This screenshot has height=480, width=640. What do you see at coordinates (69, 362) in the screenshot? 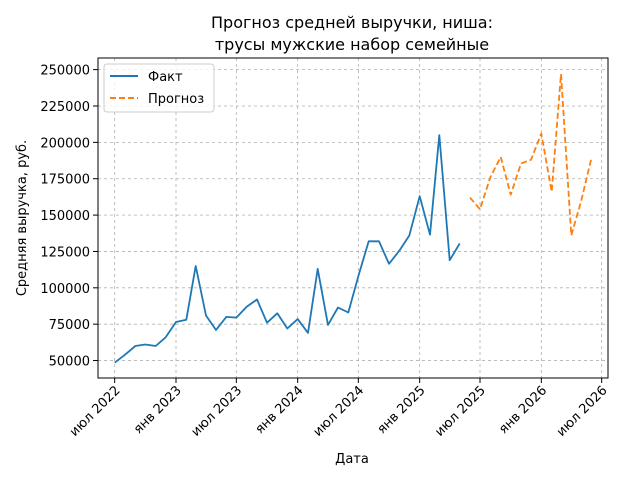
I see `y-tick-label: 50000` at bounding box center [69, 362].